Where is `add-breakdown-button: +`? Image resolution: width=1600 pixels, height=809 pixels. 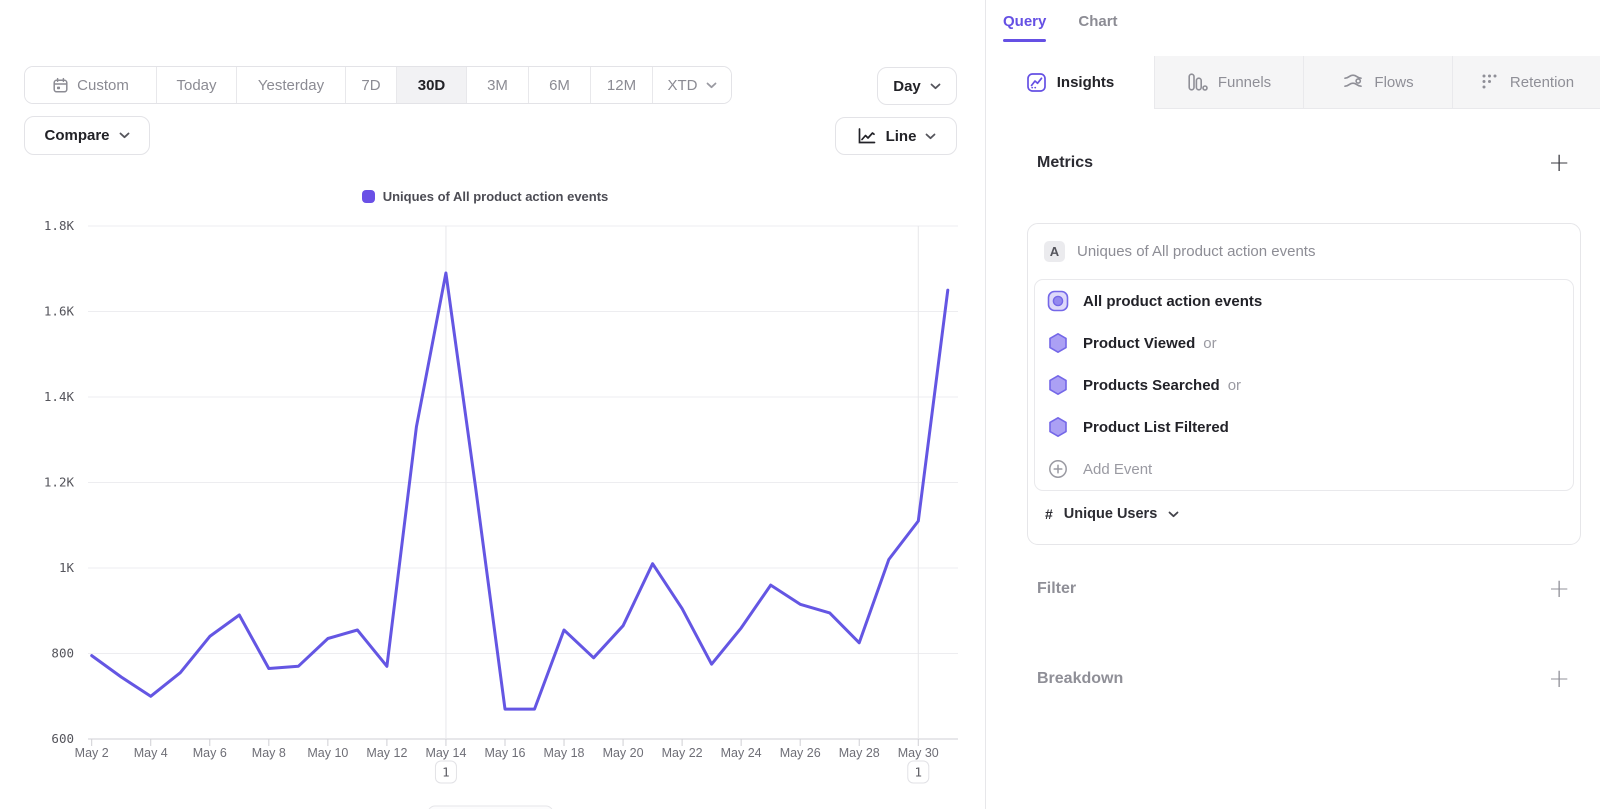
add-breakdown-button: + is located at coordinates (1559, 679).